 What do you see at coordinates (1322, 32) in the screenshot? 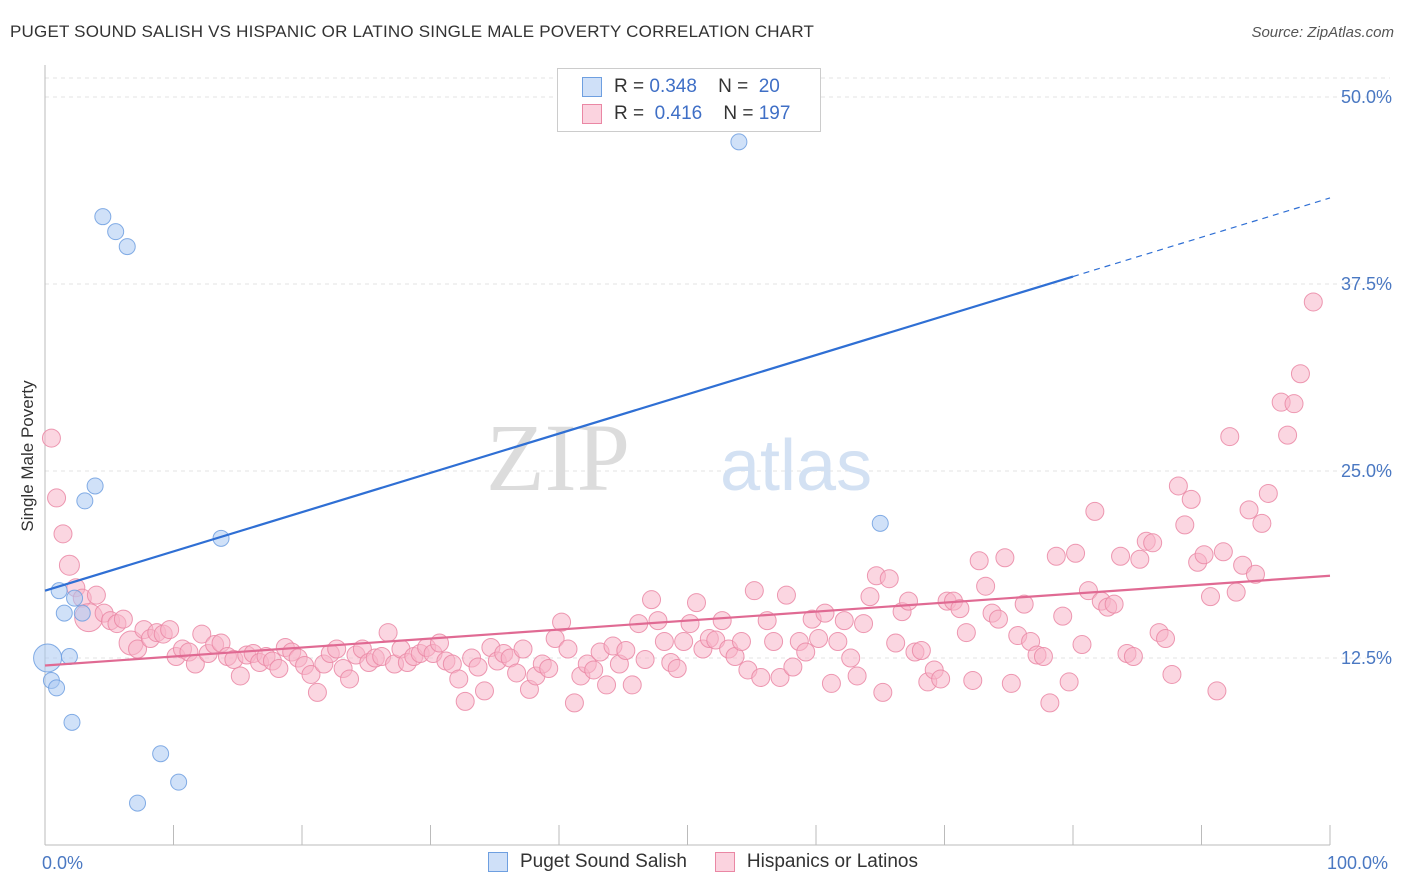
I see `source-label: Source: ZipAtlas.com` at bounding box center [1322, 32].